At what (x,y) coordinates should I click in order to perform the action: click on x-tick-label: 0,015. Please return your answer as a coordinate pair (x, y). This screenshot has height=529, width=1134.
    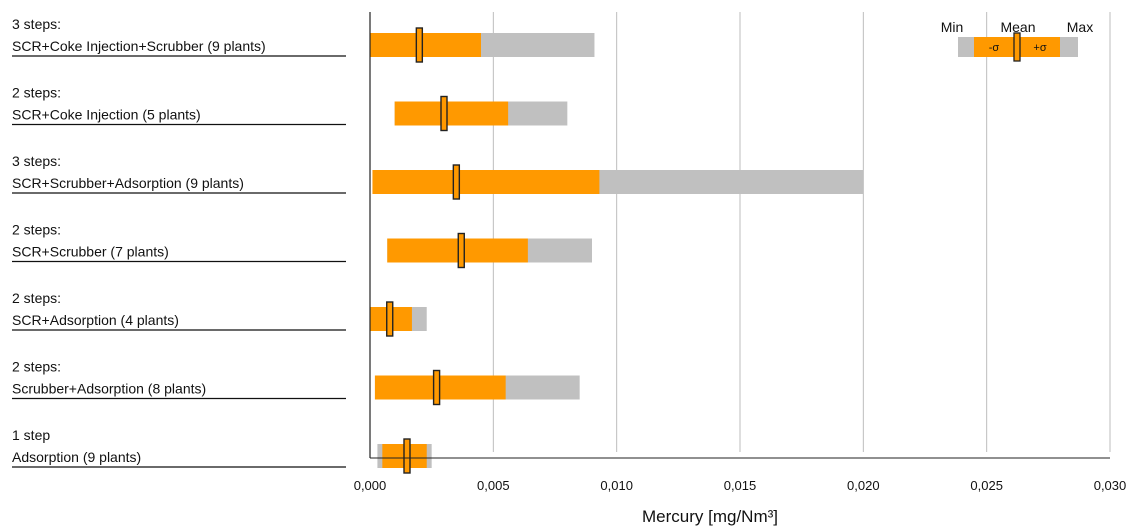
    Looking at the image, I should click on (740, 485).